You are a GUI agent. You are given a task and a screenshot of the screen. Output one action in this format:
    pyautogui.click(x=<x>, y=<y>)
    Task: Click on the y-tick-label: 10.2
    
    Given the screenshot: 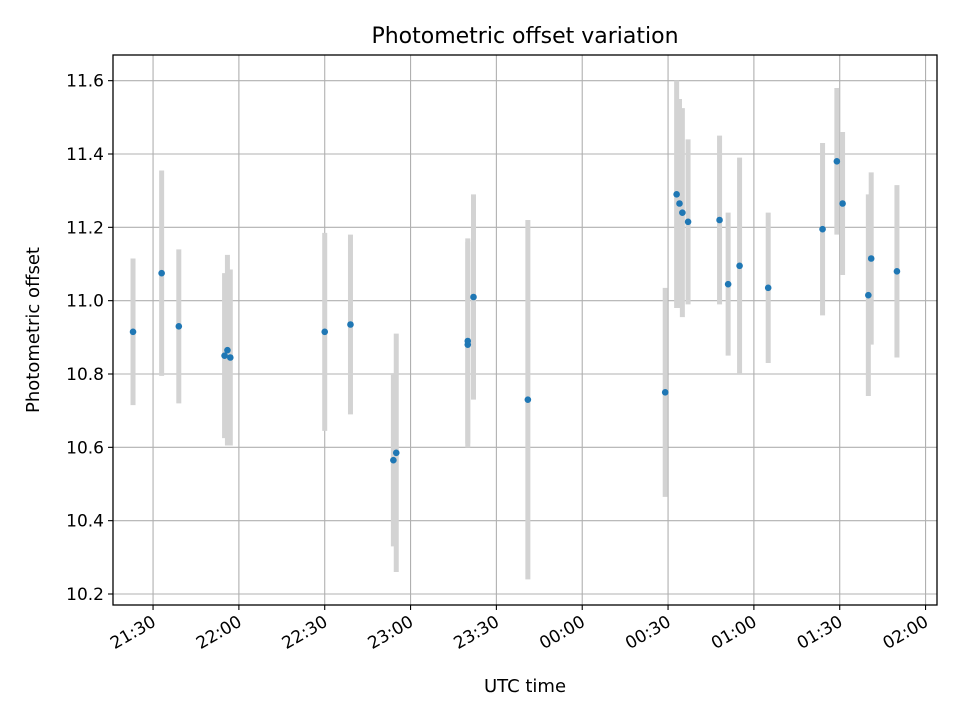 What is the action you would take?
    pyautogui.click(x=85, y=595)
    